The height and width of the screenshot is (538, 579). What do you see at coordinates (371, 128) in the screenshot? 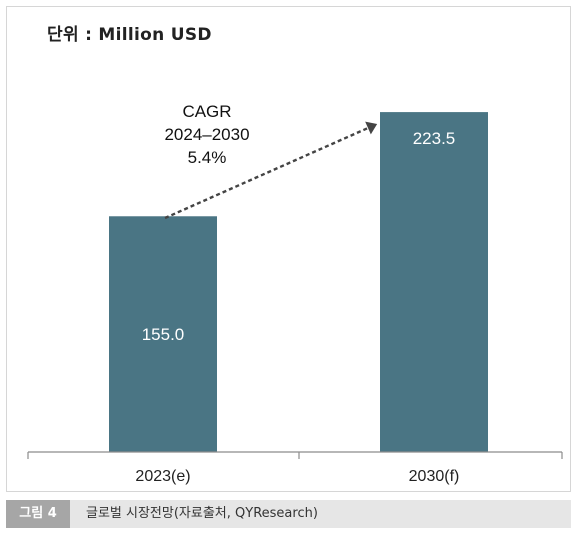
I see `cagr-arrow-head` at bounding box center [371, 128].